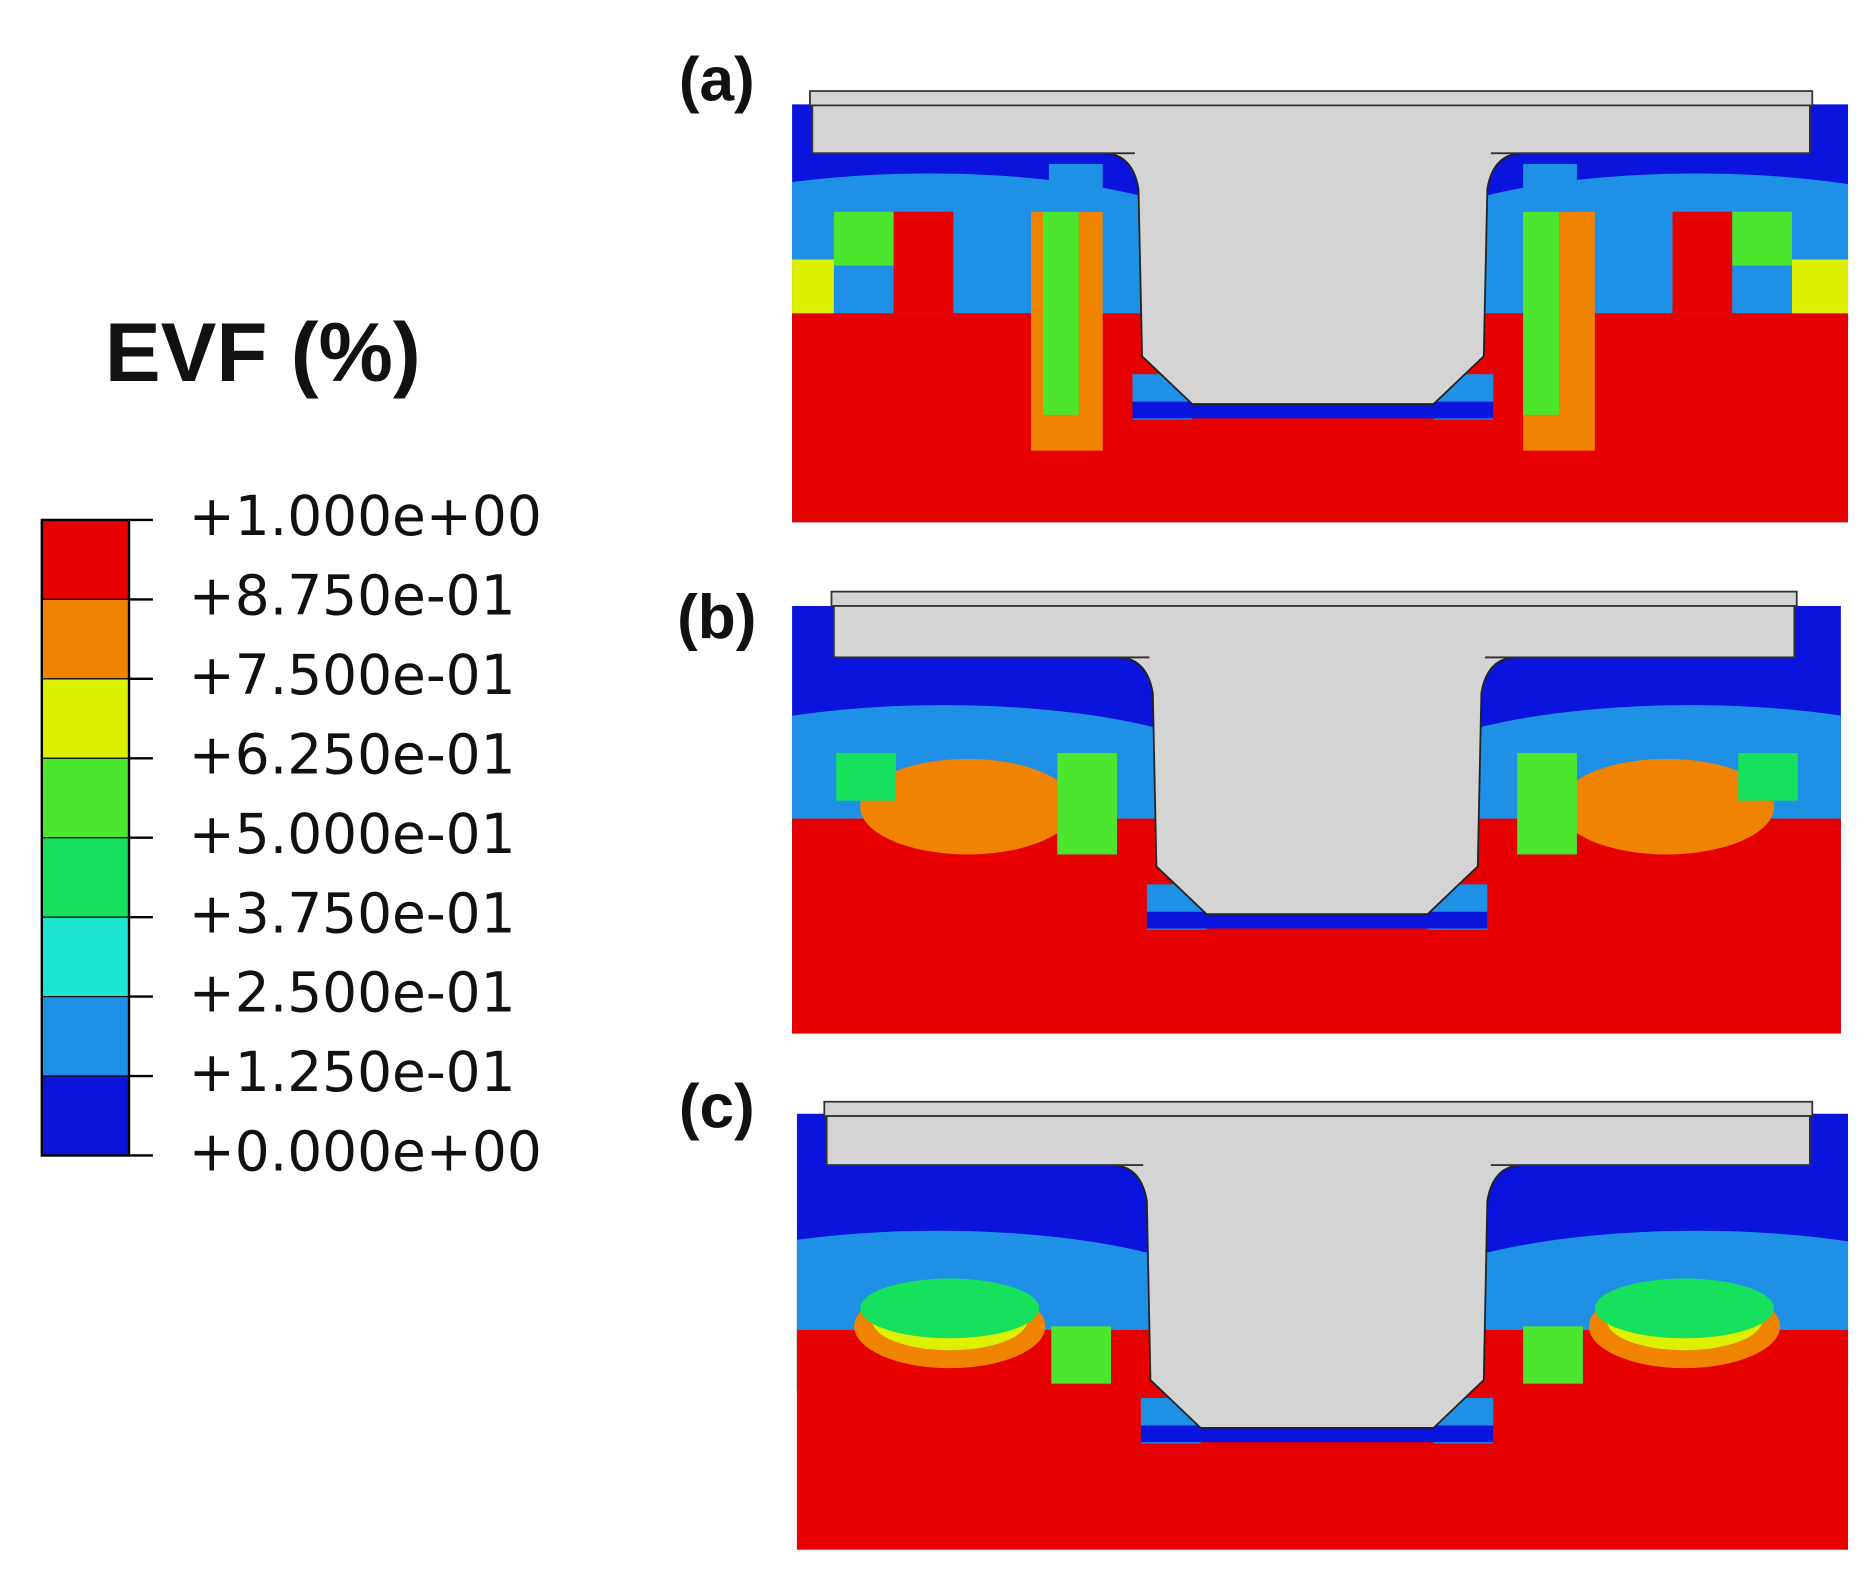 The image size is (1872, 1593). Describe the element at coordinates (352, 754) in the screenshot. I see `legend-label: +6.250e-01` at that location.